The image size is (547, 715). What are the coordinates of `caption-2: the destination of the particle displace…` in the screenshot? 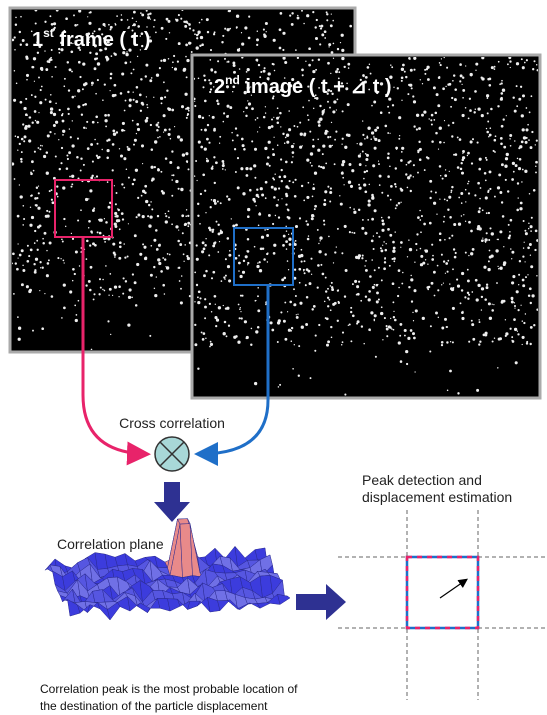 It's located at (154, 706).